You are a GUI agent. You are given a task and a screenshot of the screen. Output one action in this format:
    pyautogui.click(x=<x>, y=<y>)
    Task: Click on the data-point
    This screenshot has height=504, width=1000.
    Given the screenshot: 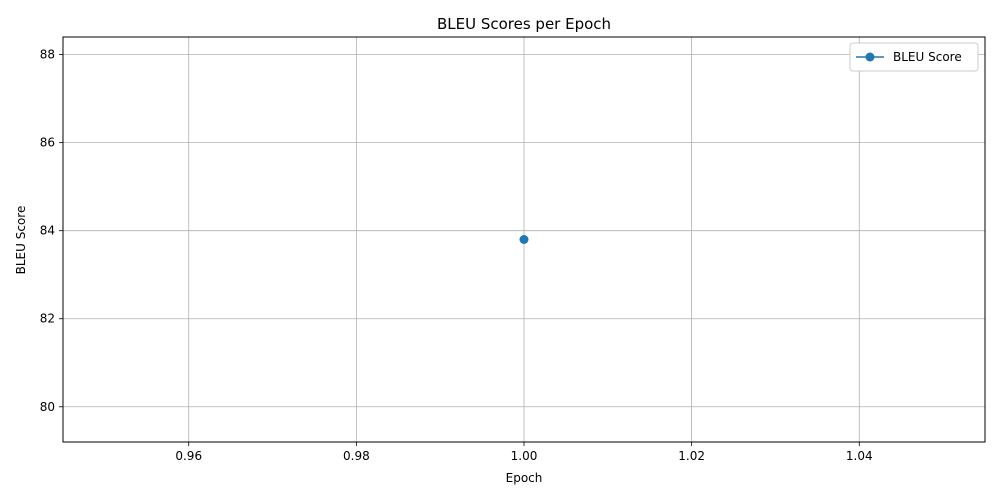 What is the action you would take?
    pyautogui.click(x=524, y=239)
    